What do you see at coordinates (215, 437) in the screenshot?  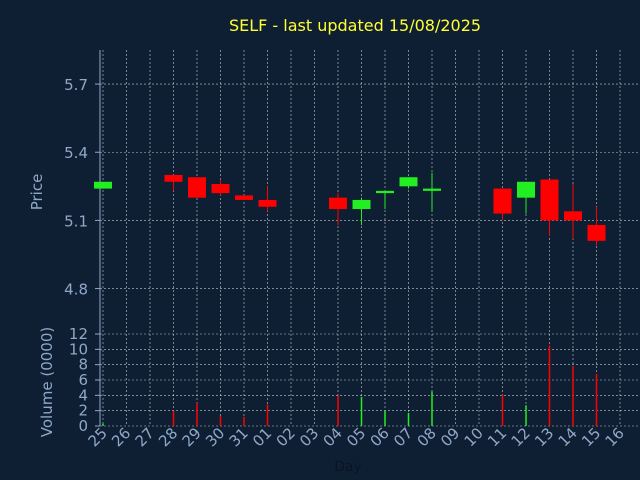 I see `day-tick-label: 30` at bounding box center [215, 437].